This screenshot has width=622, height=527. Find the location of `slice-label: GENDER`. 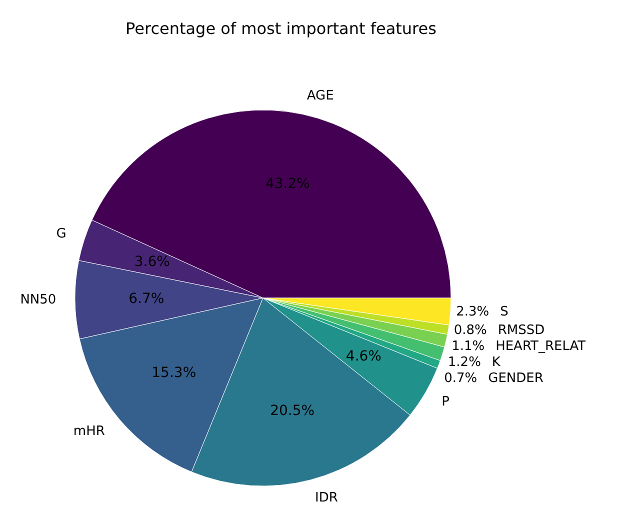

slice-label: GENDER is located at coordinates (516, 378).